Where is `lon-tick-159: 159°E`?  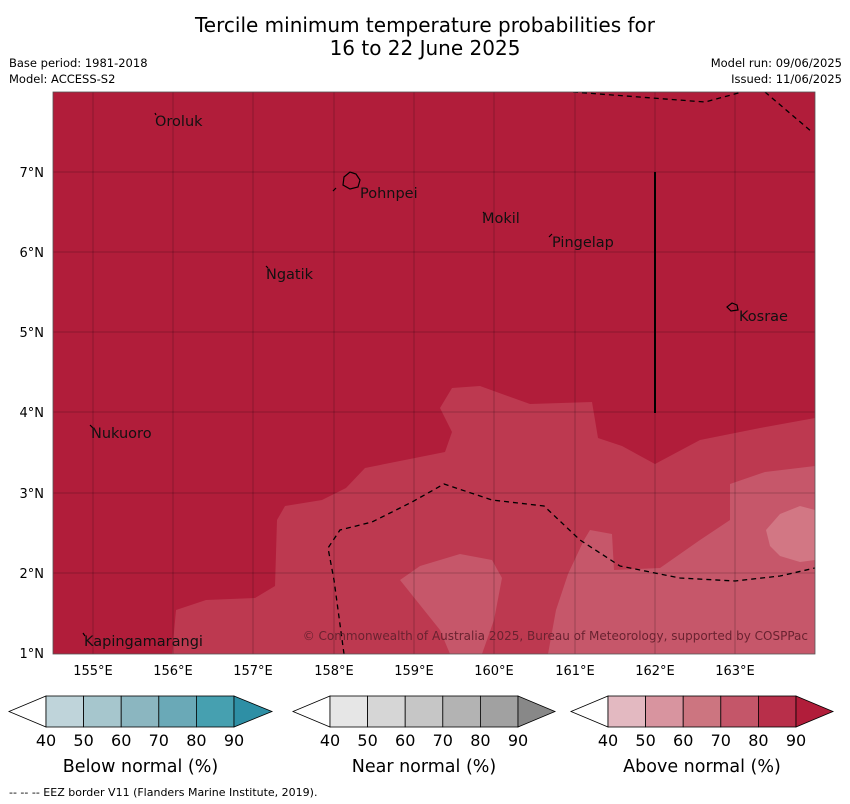 lon-tick-159: 159°E is located at coordinates (414, 671).